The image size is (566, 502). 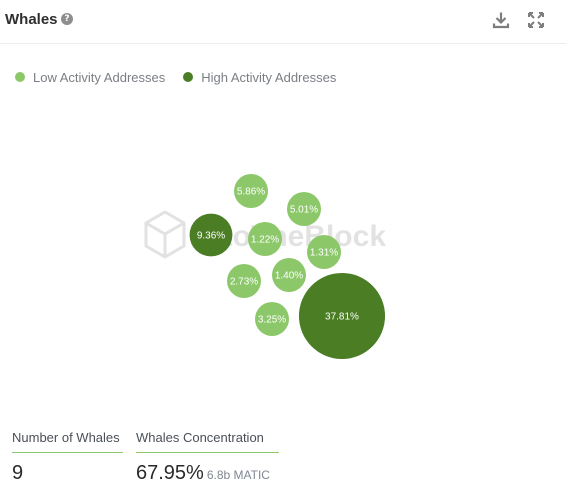 I want to click on whales-concentration-amount: 6.8b MATIC, so click(x=238, y=475).